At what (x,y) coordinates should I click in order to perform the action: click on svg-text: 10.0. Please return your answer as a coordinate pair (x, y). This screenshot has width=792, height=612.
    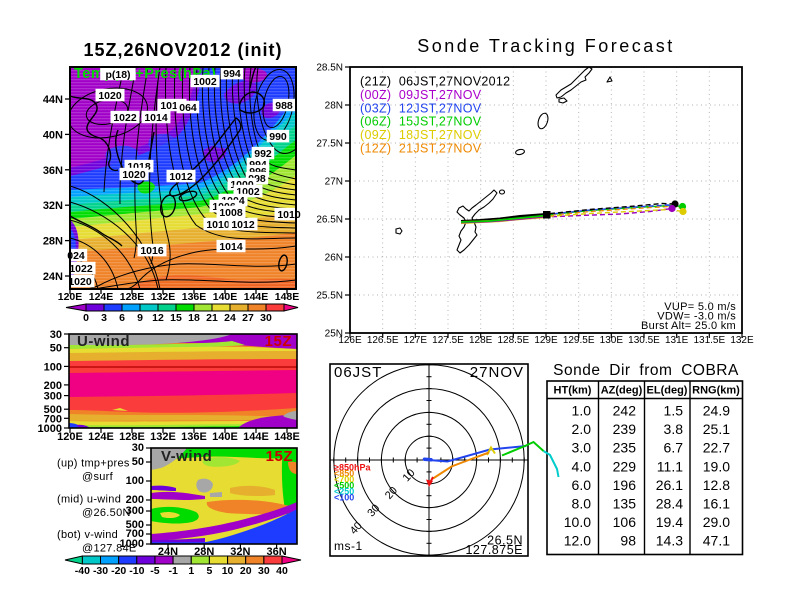
    Looking at the image, I should click on (577, 522).